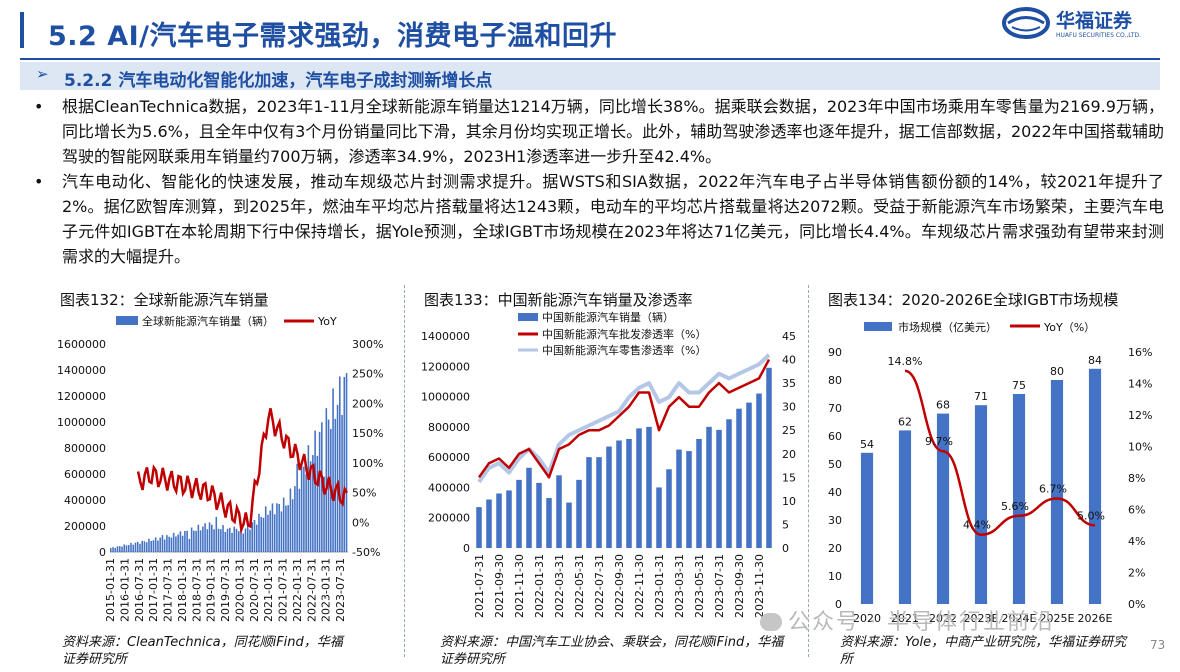 This screenshot has width=1180, height=672. I want to click on bar-value-label: 62, so click(905, 421).